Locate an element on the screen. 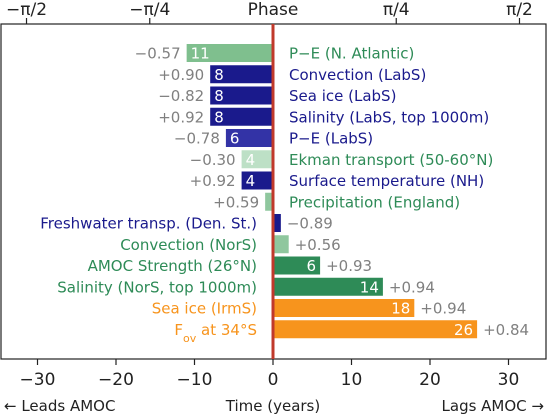  category-label: Convection (LabS) is located at coordinates (357, 75).